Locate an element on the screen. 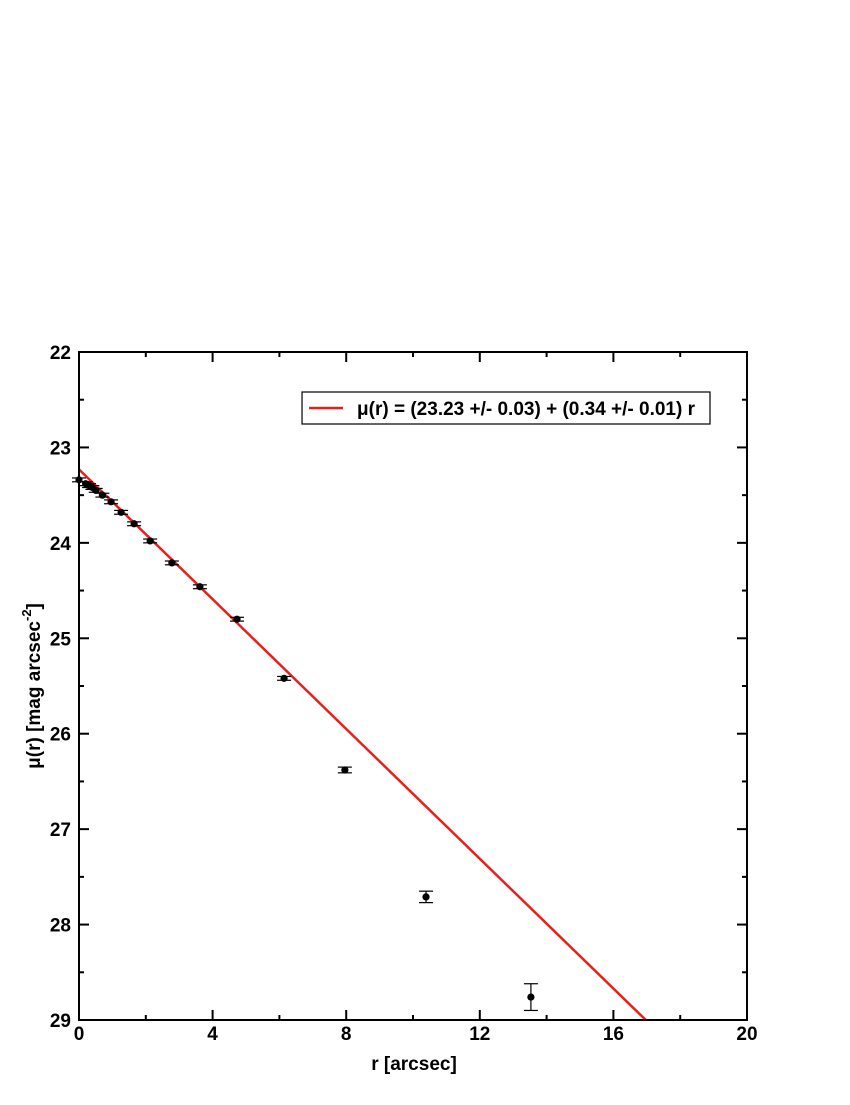  x-tick-label: 12 is located at coordinates (479, 1034).